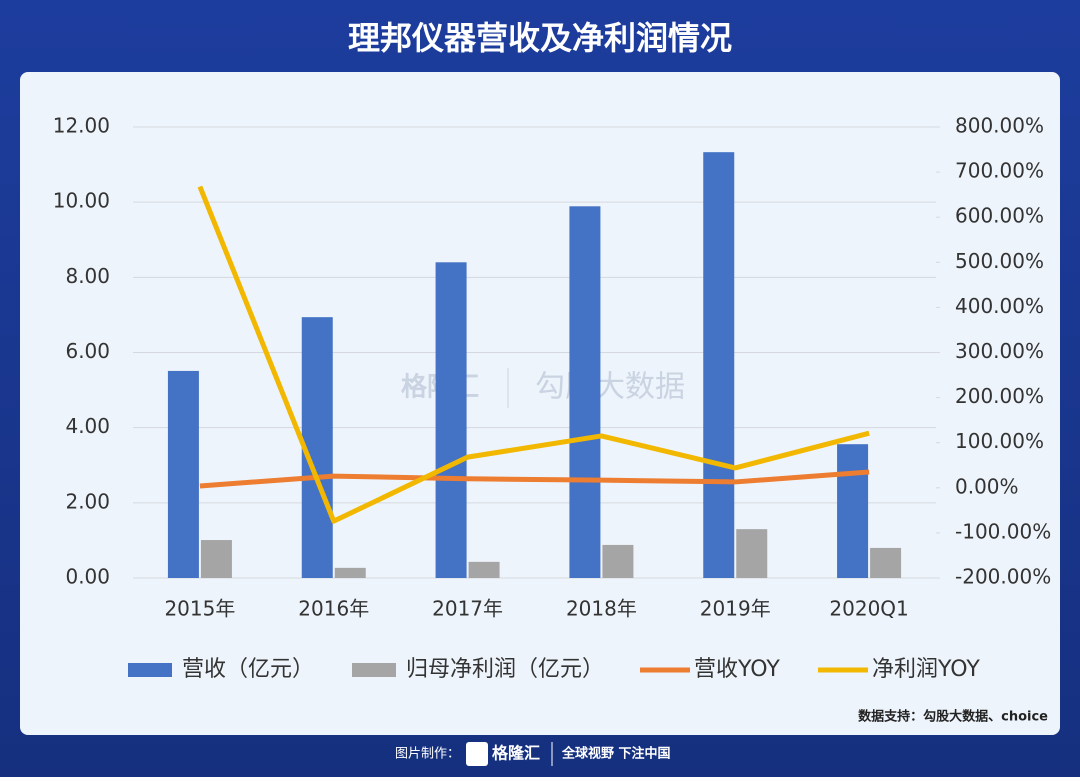 This screenshot has width=1080, height=781. Describe the element at coordinates (953, 717) in the screenshot. I see `source: 数据支持：勾股大数据、choice` at that location.